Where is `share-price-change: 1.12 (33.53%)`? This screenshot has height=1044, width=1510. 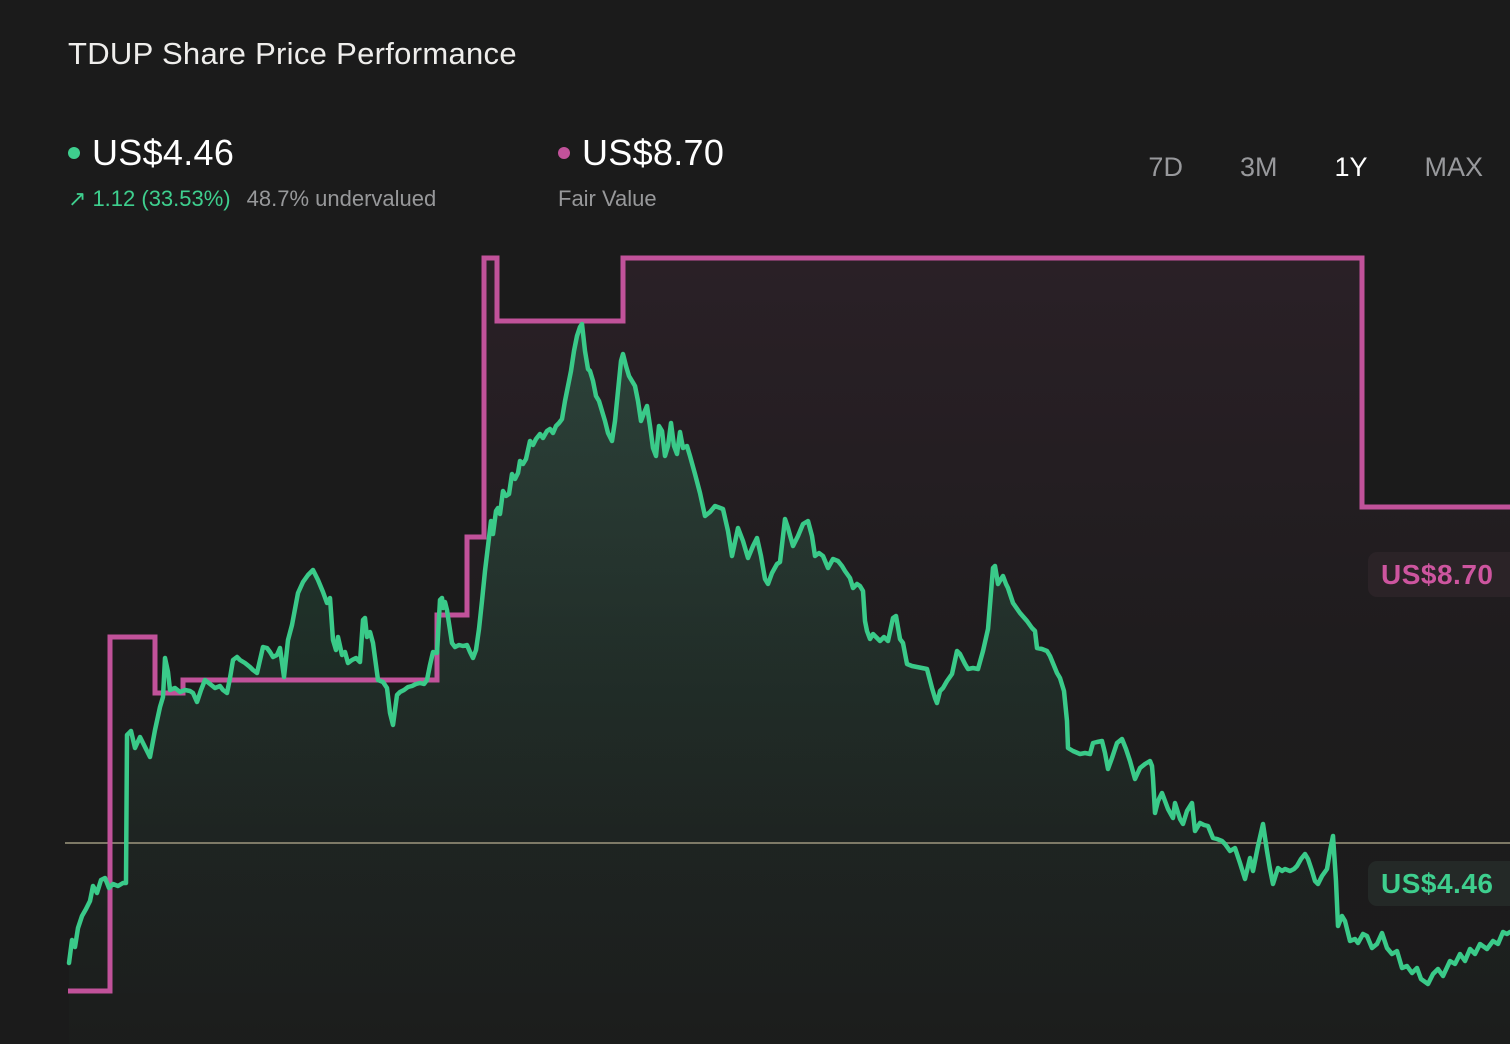 share-price-change: 1.12 (33.53%) is located at coordinates (161, 198).